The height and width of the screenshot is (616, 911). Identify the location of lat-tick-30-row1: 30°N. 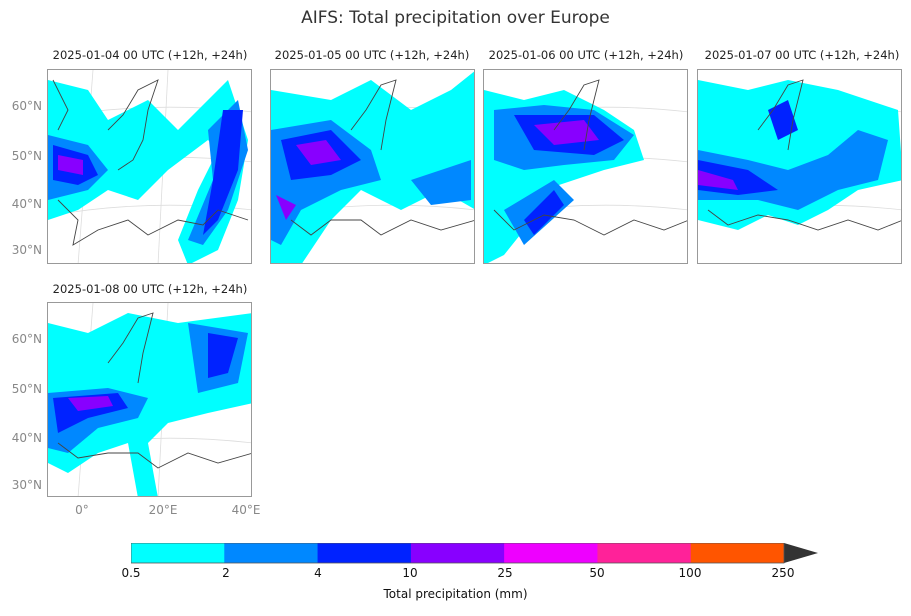
(26, 250).